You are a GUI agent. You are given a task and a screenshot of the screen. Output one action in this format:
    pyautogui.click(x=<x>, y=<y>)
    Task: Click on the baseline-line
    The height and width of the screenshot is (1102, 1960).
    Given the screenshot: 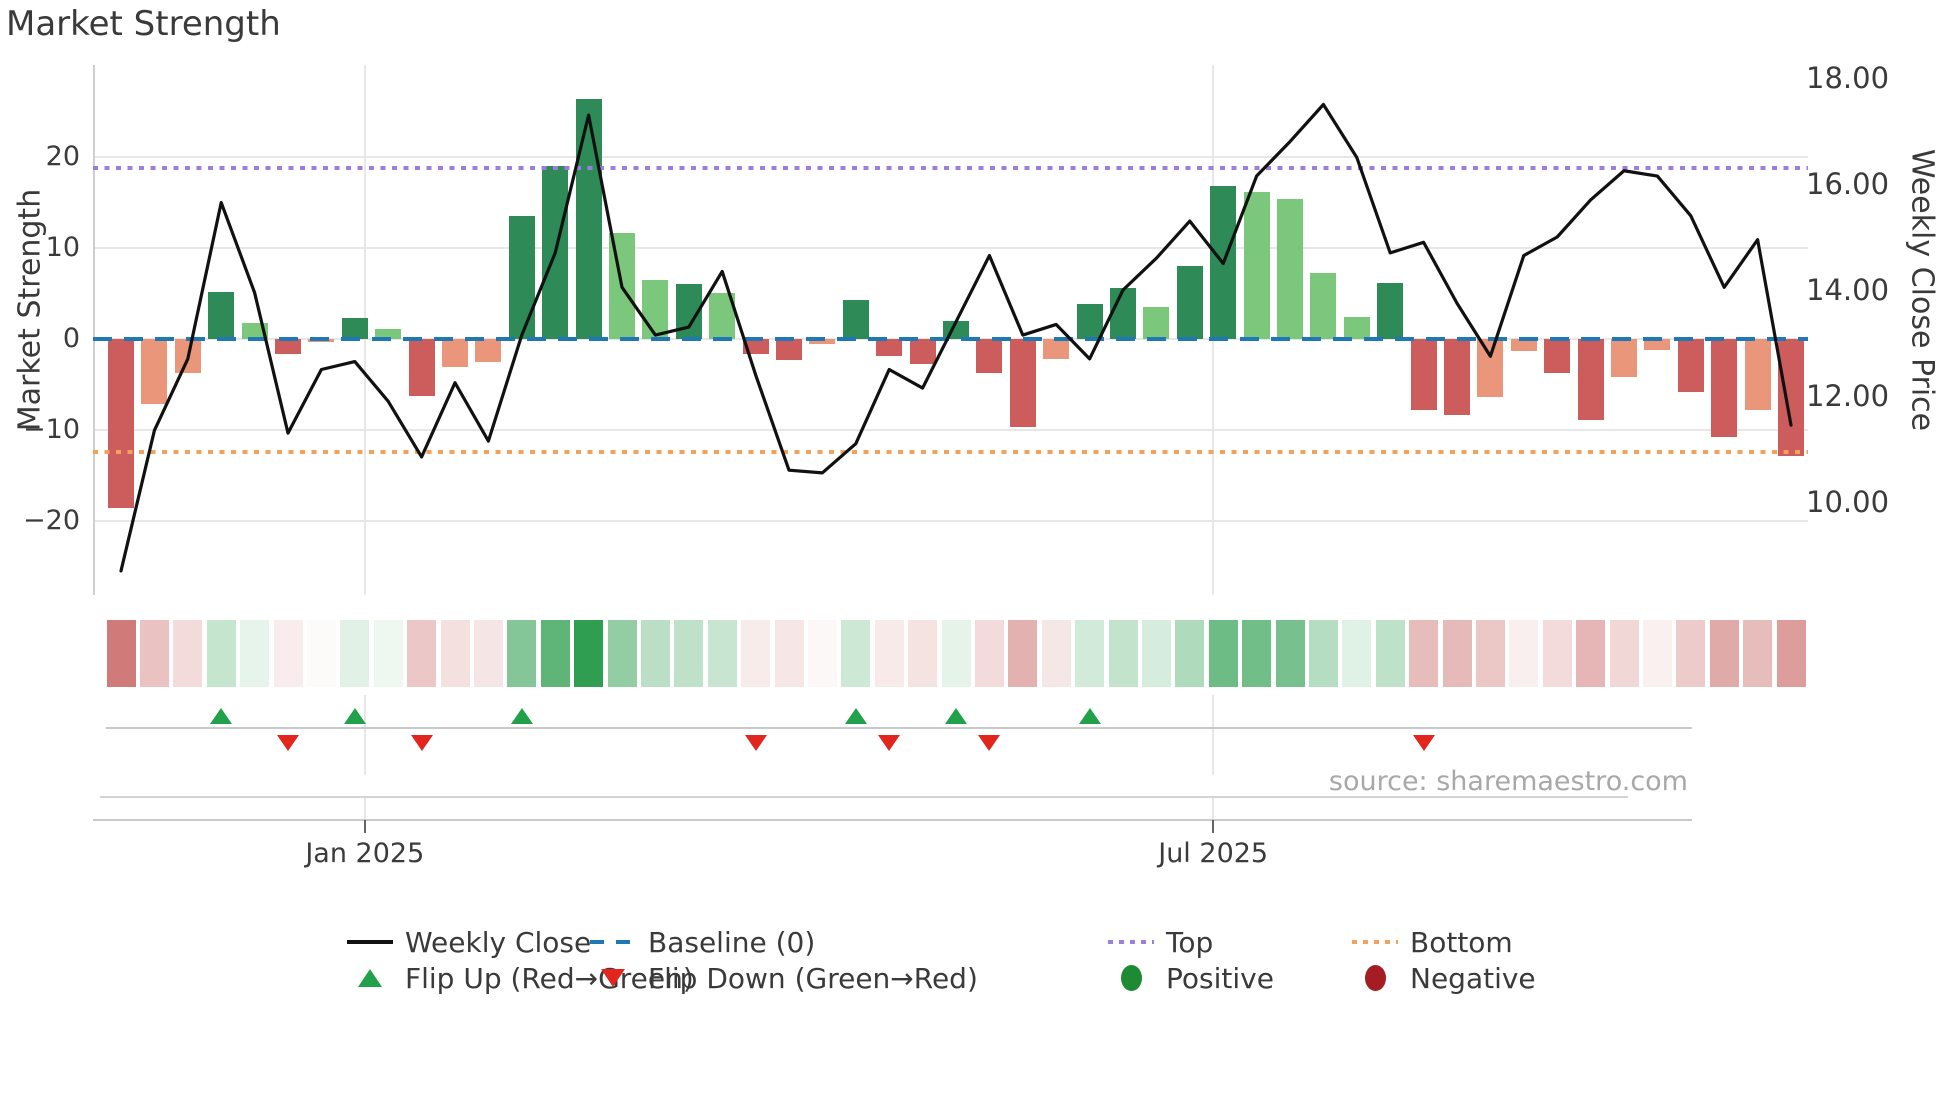 What is the action you would take?
    pyautogui.click(x=950, y=339)
    